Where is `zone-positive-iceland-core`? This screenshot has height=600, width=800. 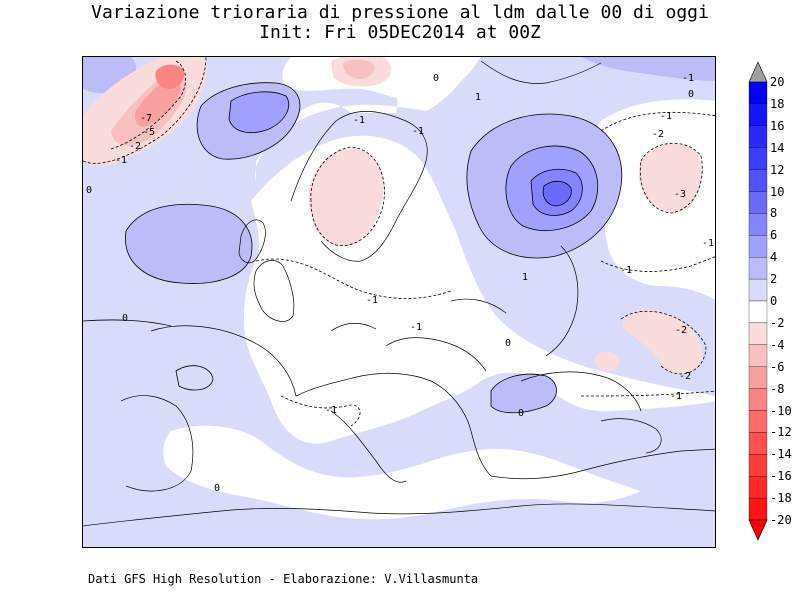 zone-positive-iceland-core is located at coordinates (259, 112).